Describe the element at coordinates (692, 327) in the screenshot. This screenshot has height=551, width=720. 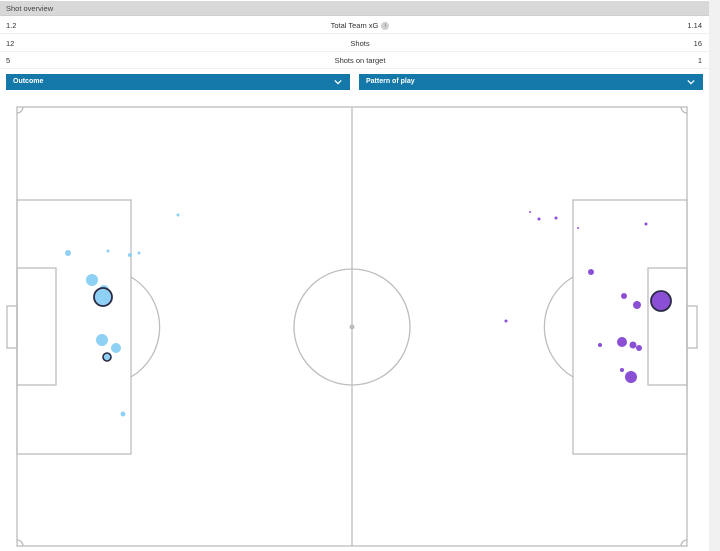
I see `right-goal` at that location.